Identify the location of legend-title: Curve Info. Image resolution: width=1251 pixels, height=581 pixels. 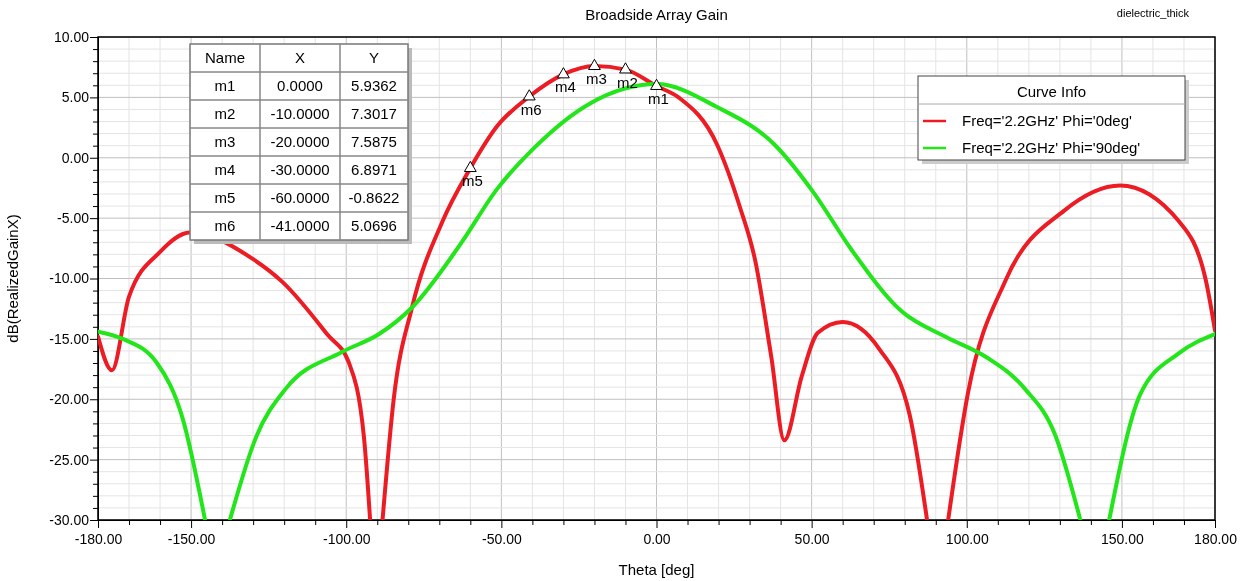
(1051, 91).